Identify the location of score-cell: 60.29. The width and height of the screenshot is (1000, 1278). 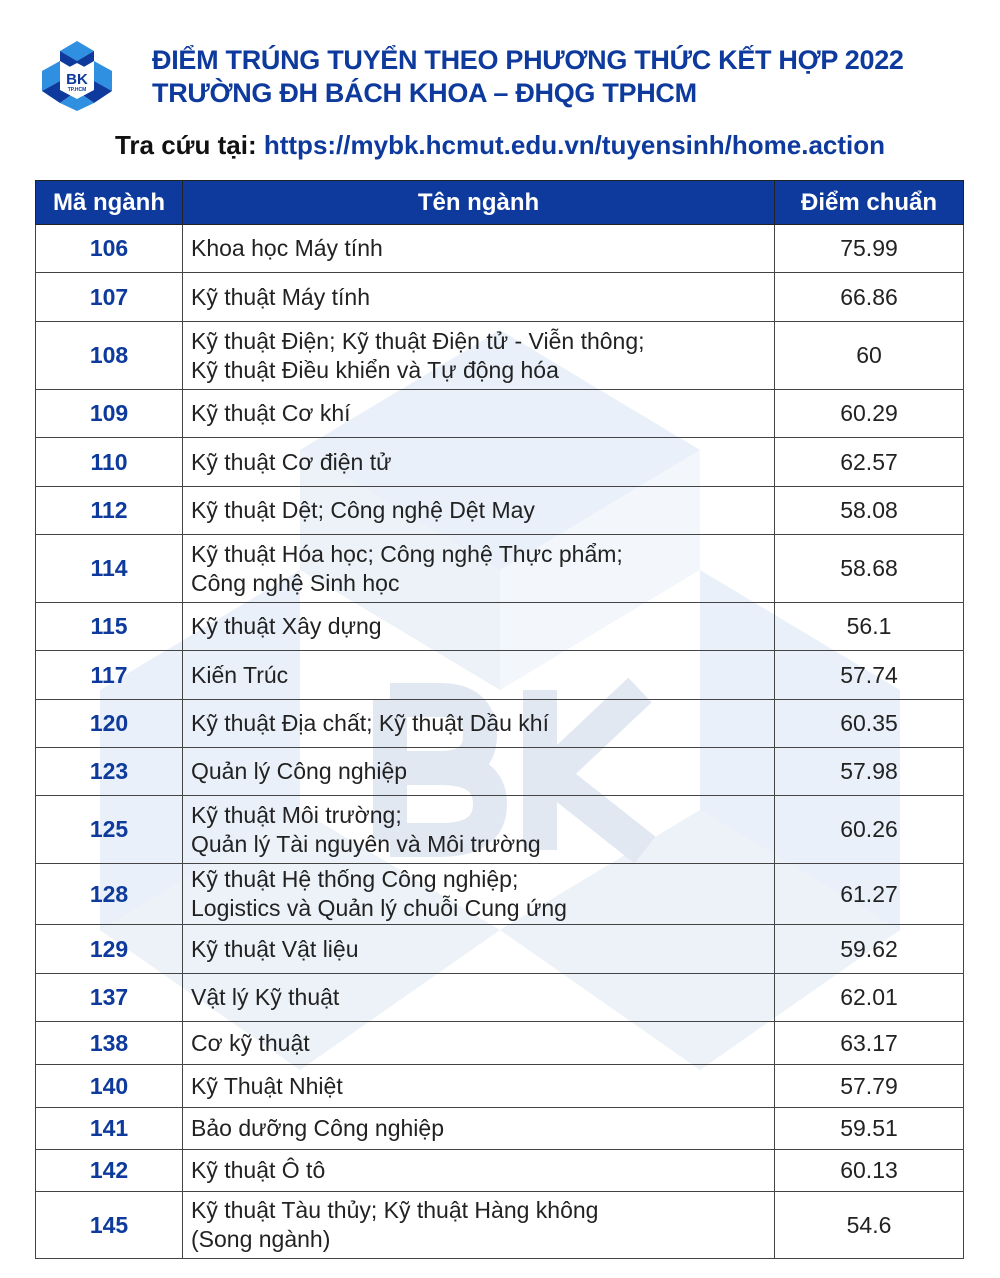
(869, 413).